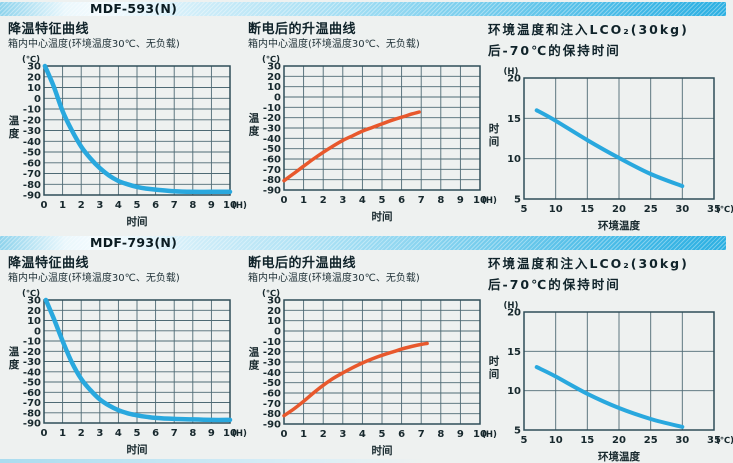 This screenshot has width=733, height=463. What do you see at coordinates (554, 50) in the screenshot?
I see `chart-title-line2: 后-70℃的保持时间` at bounding box center [554, 50].